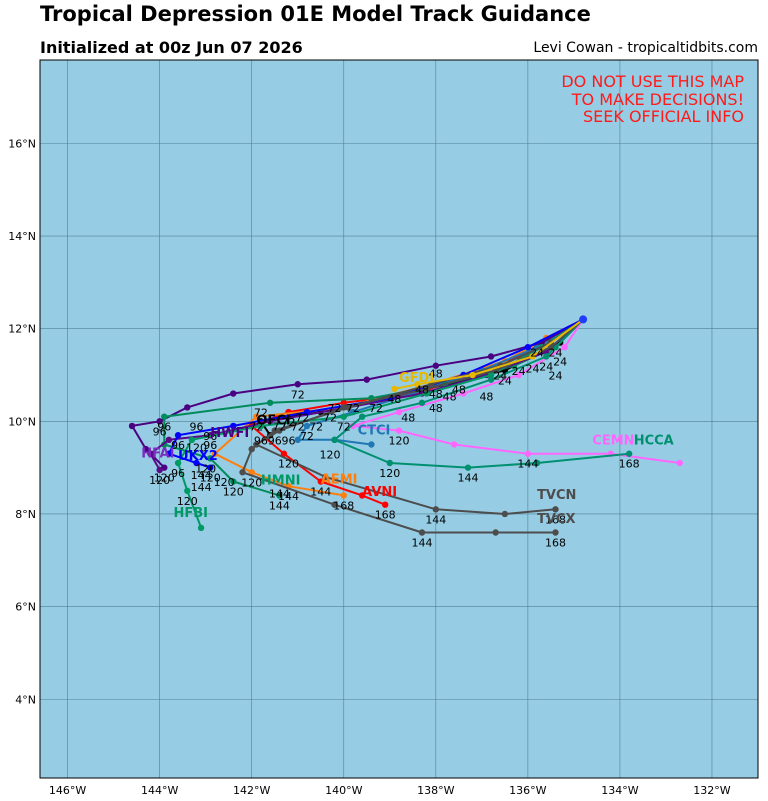 This screenshot has height=801, width=768. What do you see at coordinates (171, 47) in the screenshot?
I see `init-time: Initialized at 00z Jun 07 2026` at bounding box center [171, 47].